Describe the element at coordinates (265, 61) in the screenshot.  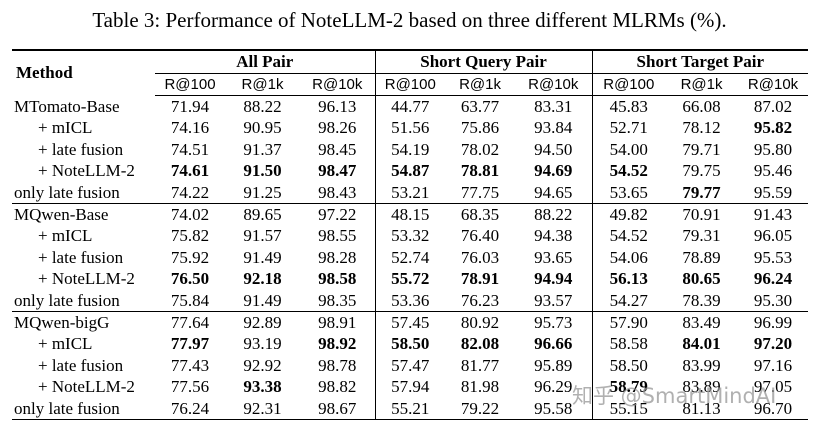
I see `group-header: All Pair` at that location.